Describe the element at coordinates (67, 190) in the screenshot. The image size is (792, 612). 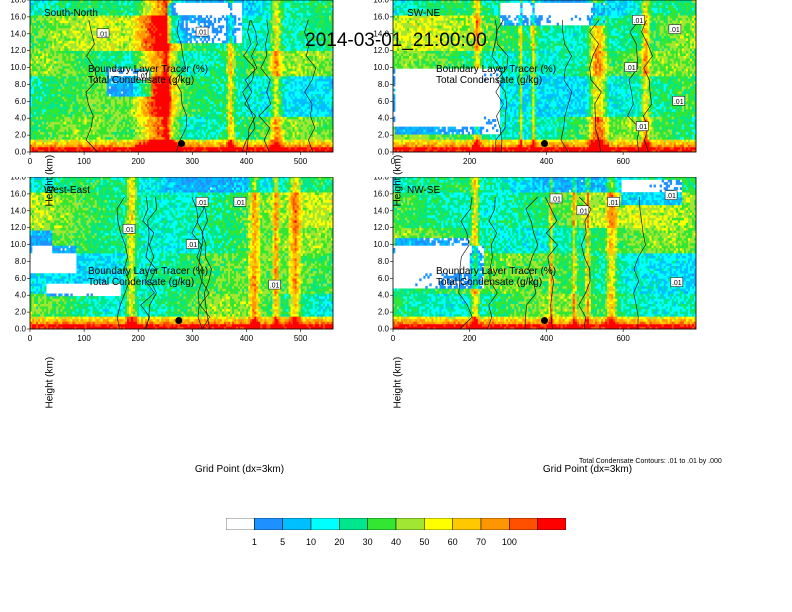
I see `panel-label: West-East` at that location.